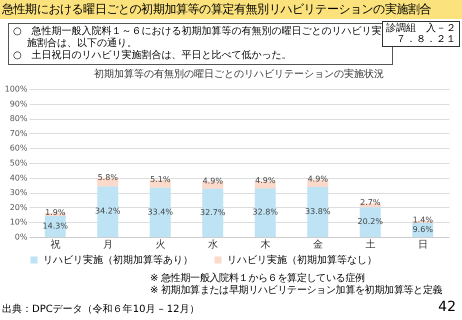 This screenshot has height=320, width=462. Describe the element at coordinates (118, 260) in the screenshot. I see `legend-label: リハビリ実施（初期加算等あり）` at that location.